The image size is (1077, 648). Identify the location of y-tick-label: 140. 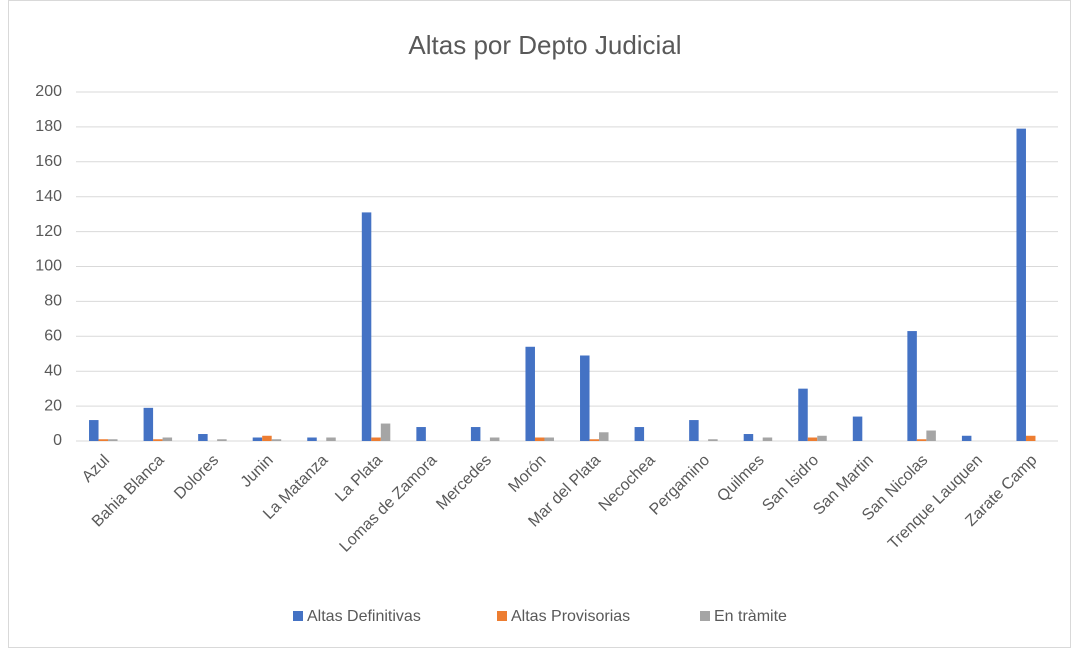
(48, 196).